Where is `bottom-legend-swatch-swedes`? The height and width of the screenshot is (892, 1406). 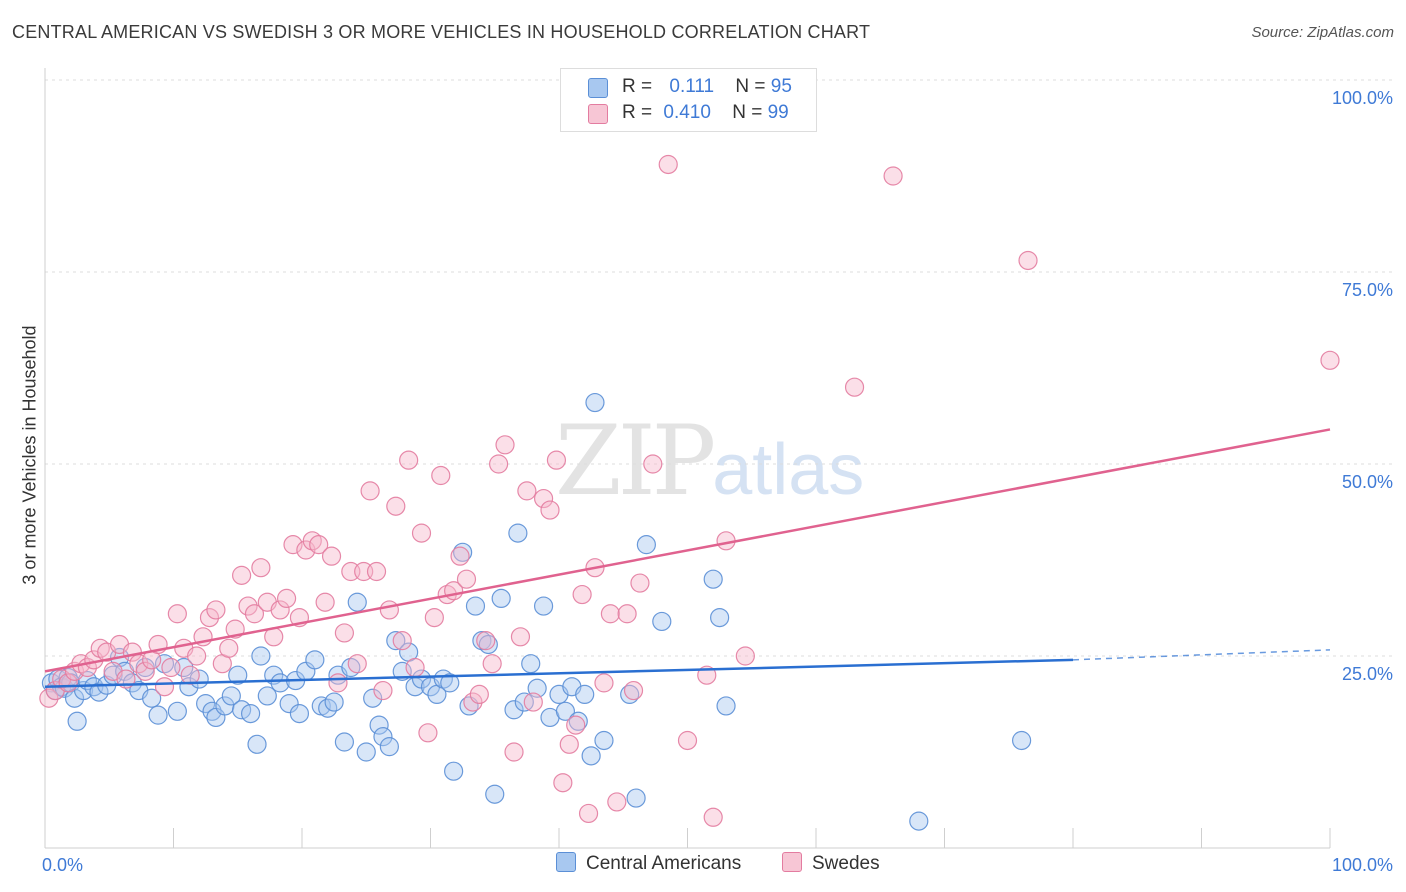 bottom-legend-swatch-swedes is located at coordinates (792, 862).